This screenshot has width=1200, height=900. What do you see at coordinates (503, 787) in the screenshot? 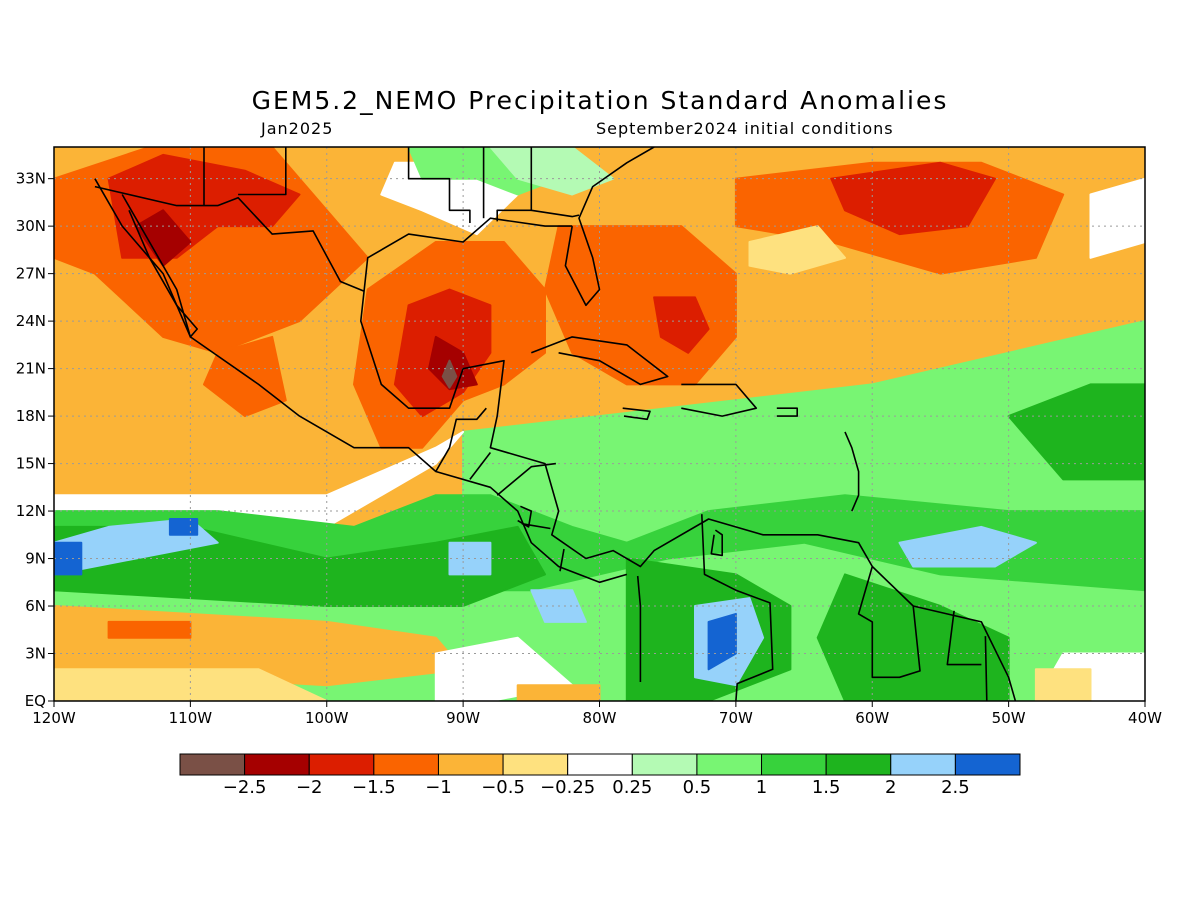
I see `colorbar-label: −0.5` at bounding box center [503, 787].